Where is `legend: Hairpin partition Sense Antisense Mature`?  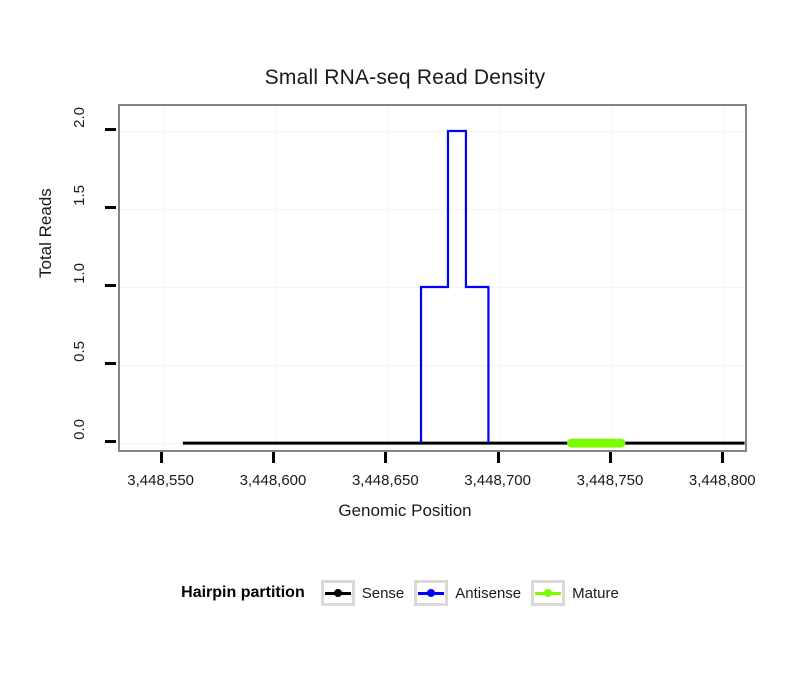 legend: Hairpin partition Sense Antisense Mature is located at coordinates (405, 593).